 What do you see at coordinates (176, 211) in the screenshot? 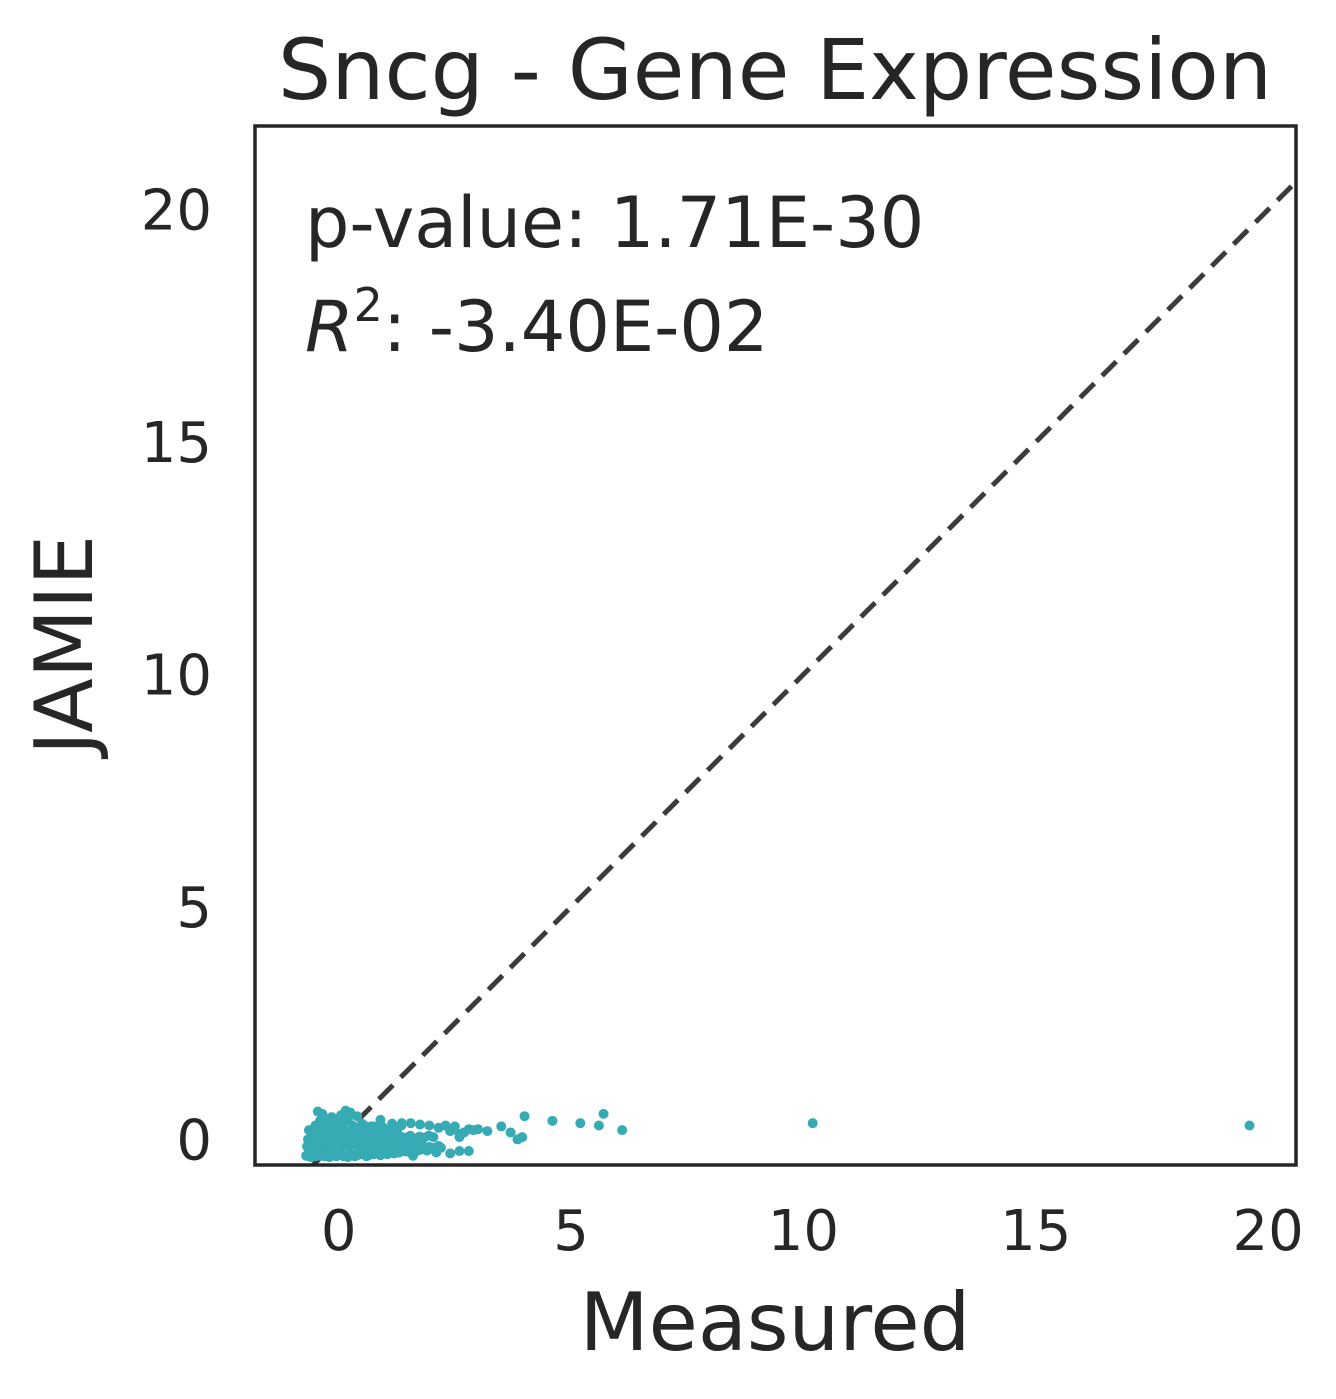
I see `y-tick-label: 20` at bounding box center [176, 211].